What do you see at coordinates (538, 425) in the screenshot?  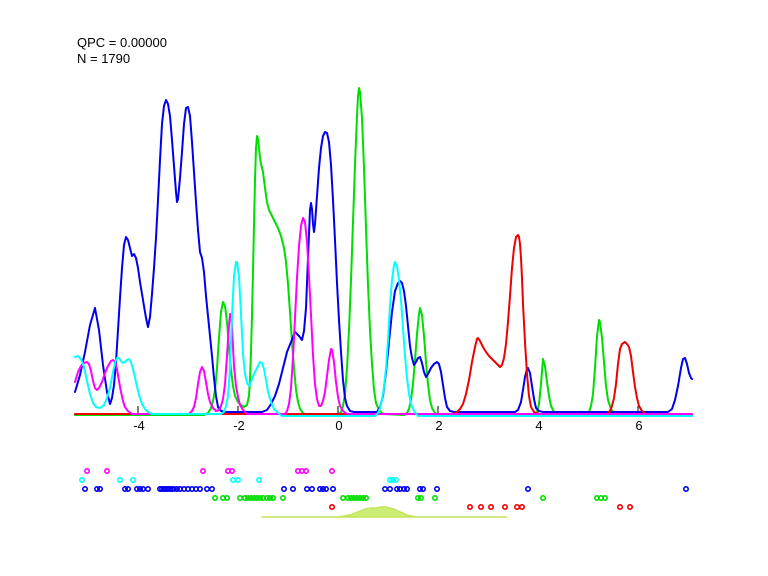 I see `x-tick-label: 4` at bounding box center [538, 425].